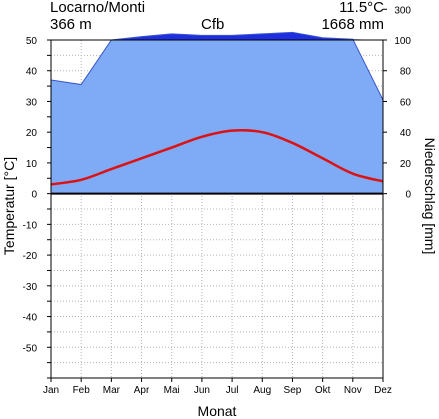 The image size is (439, 419). I want to click on x-tick-label: Feb, so click(82, 390).